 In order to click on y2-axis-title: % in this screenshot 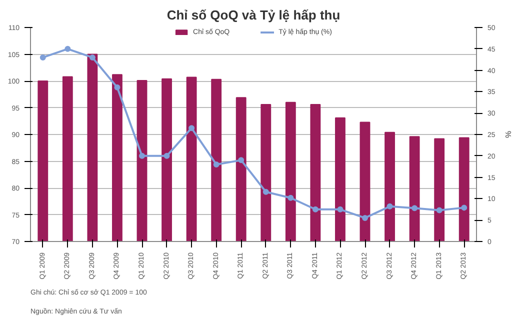, I will do `click(507, 134)`.